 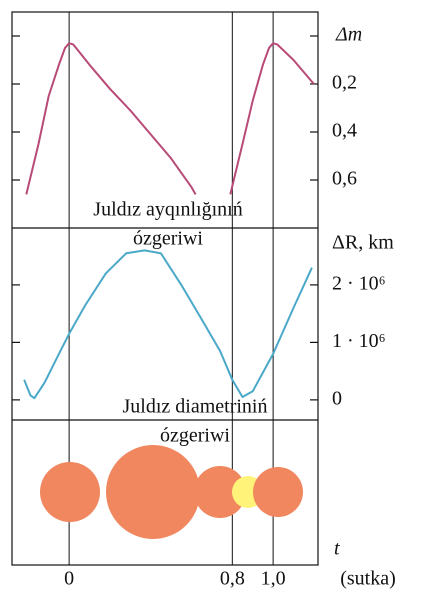 What do you see at coordinates (273, 579) in the screenshot?
I see `x-tick-label: 1,0` at bounding box center [273, 579].